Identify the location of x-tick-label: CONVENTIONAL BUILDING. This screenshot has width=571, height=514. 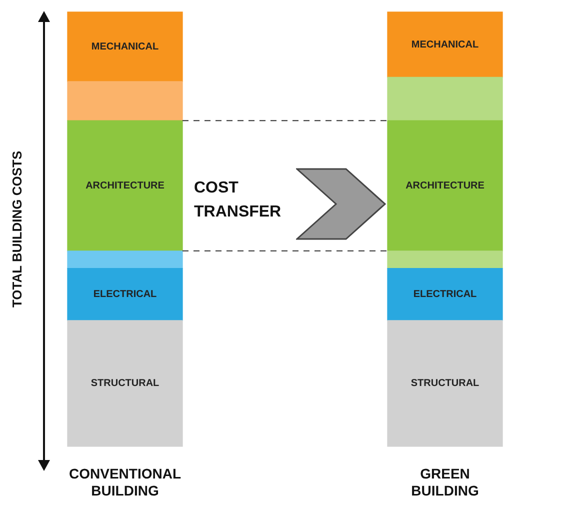
(125, 482).